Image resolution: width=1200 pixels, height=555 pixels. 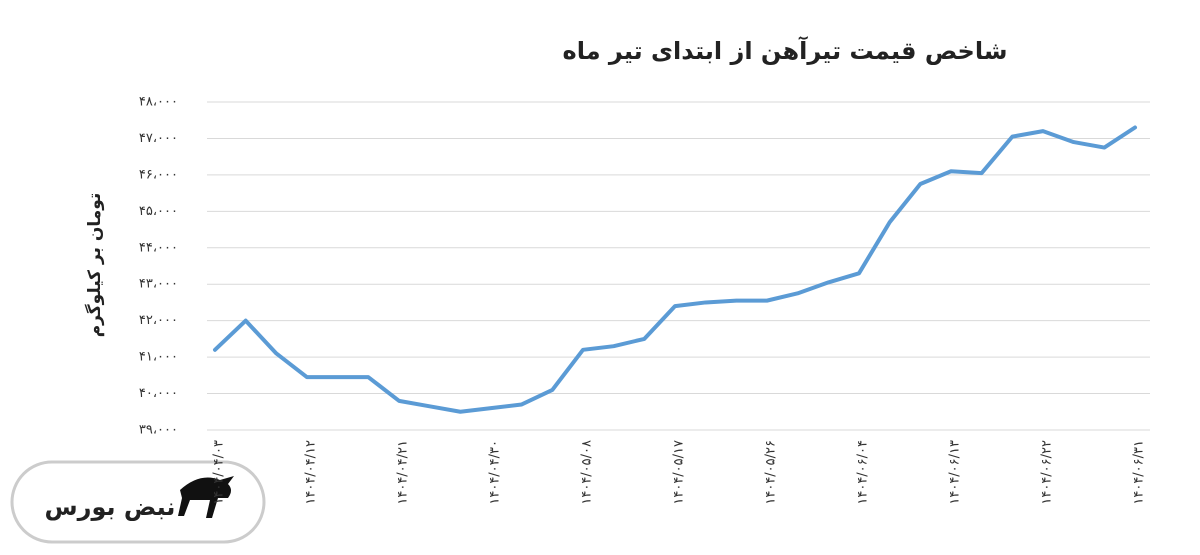 I want to click on y-tick-label: ۴۷،۰۰۰, so click(x=158, y=138).